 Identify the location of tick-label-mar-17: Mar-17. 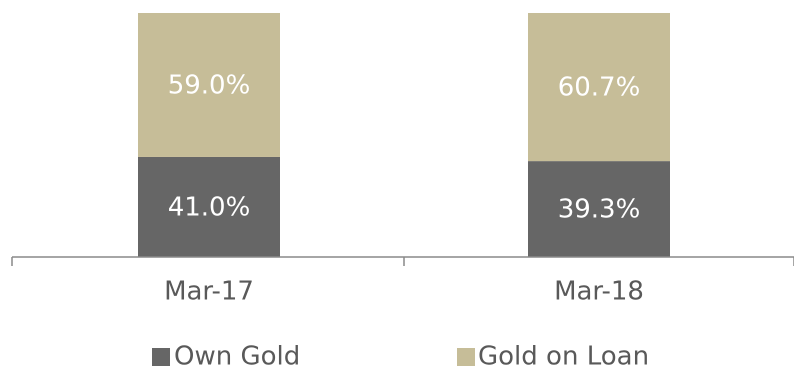
(209, 292).